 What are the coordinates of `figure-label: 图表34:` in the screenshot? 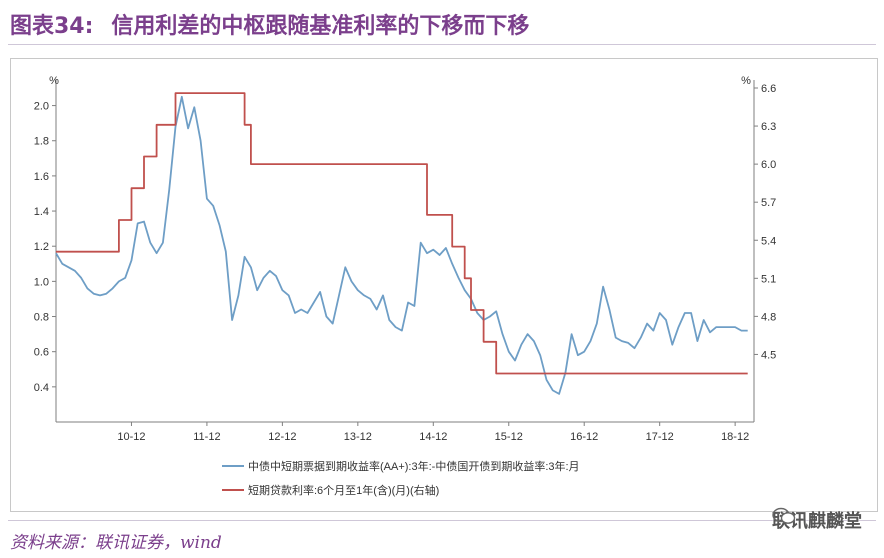 It's located at (52, 26).